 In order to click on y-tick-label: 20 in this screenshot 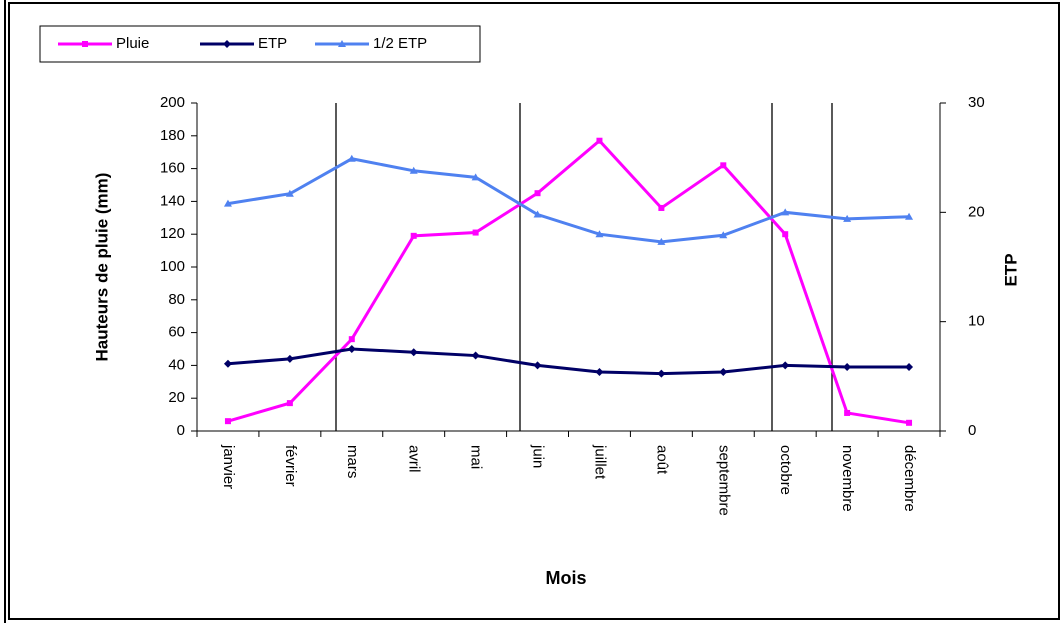, I will do `click(176, 397)`.